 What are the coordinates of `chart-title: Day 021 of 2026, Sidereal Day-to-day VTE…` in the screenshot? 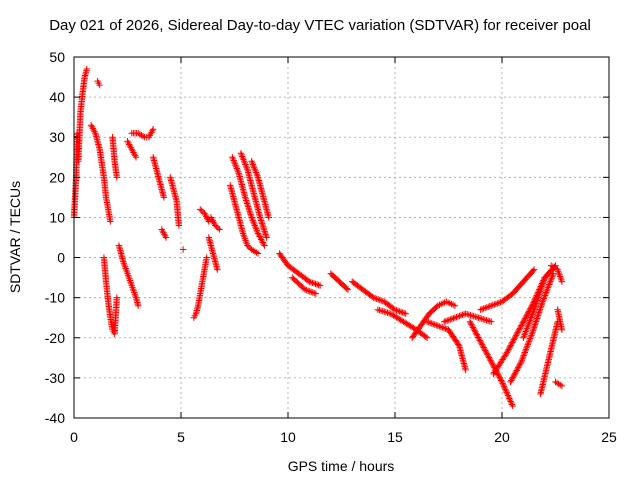 It's located at (320, 25).